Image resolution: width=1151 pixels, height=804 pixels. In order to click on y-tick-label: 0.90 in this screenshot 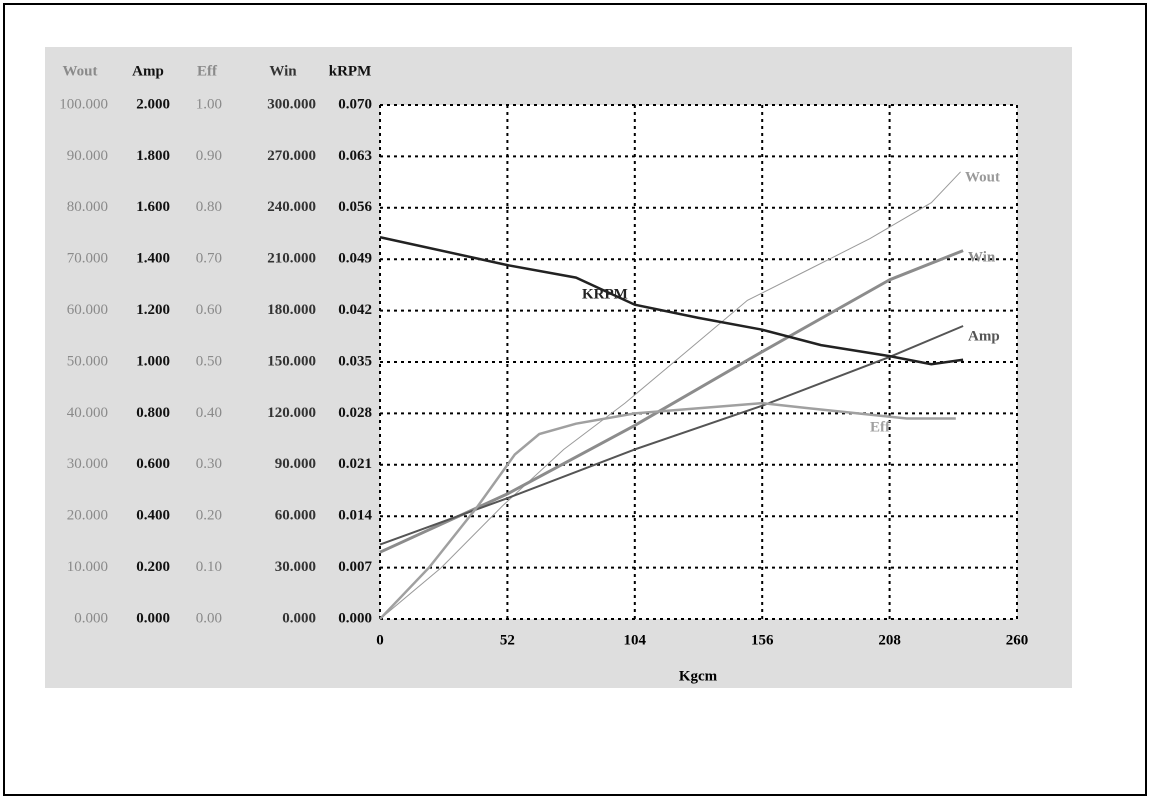, I will do `click(209, 156)`.